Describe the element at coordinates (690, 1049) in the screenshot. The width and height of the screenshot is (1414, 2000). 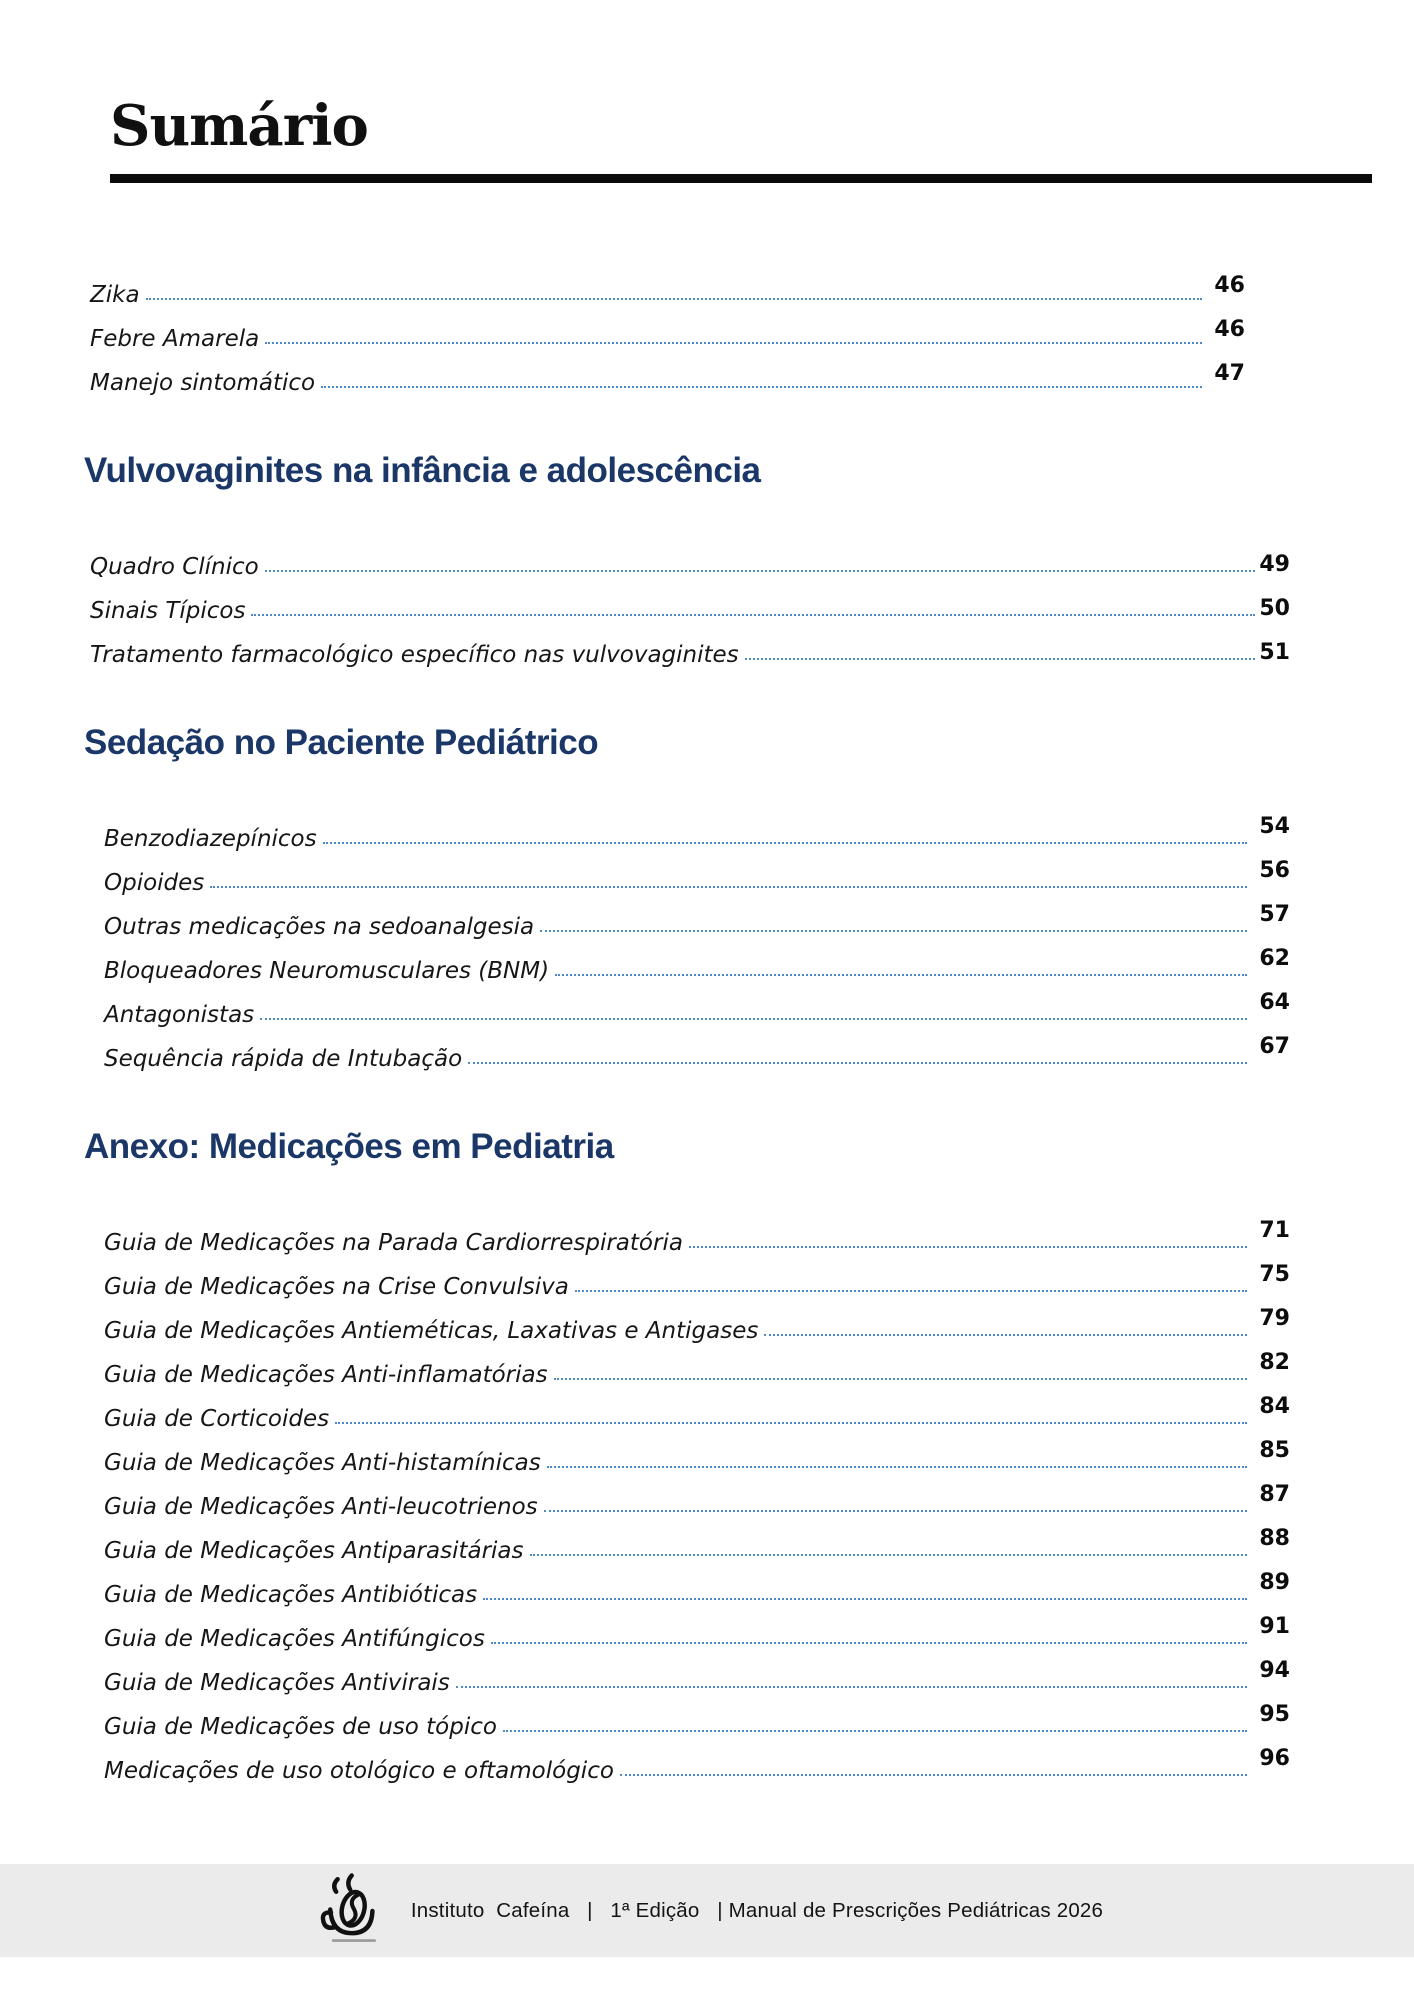
I see `toc-entry: Sequência rápida de Intubação 67` at that location.